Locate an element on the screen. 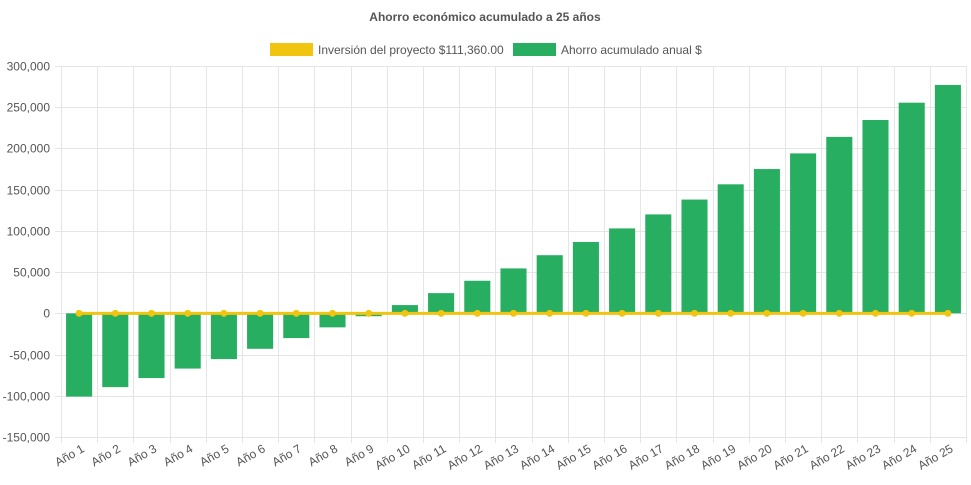  x-tick-label: Año 7 is located at coordinates (287, 455).